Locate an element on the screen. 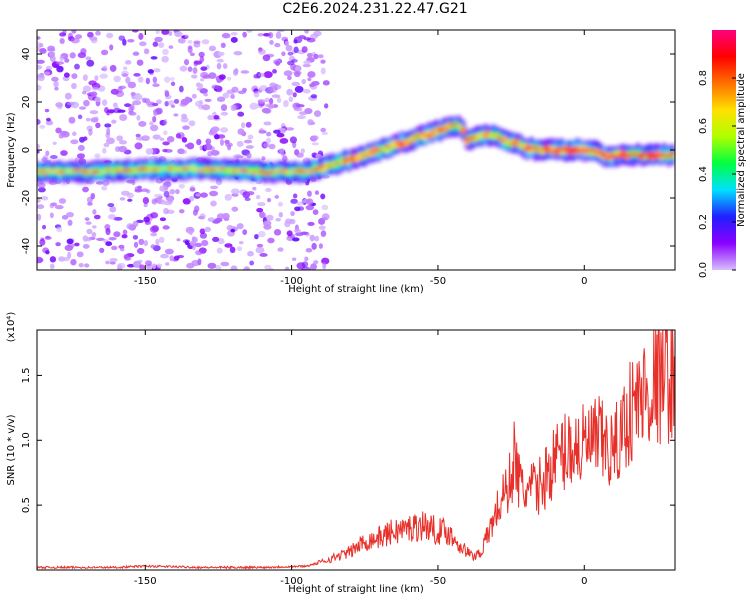 Image resolution: width=750 pixels, height=600 pixels. colorbar-ticks: 0.0 0.2 0.4 0.6 0.8 is located at coordinates (717, 174).